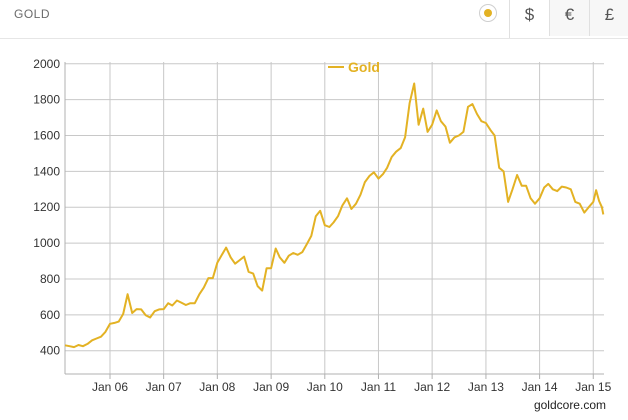  I want to click on x-tick-label: Jan 10, so click(325, 387).